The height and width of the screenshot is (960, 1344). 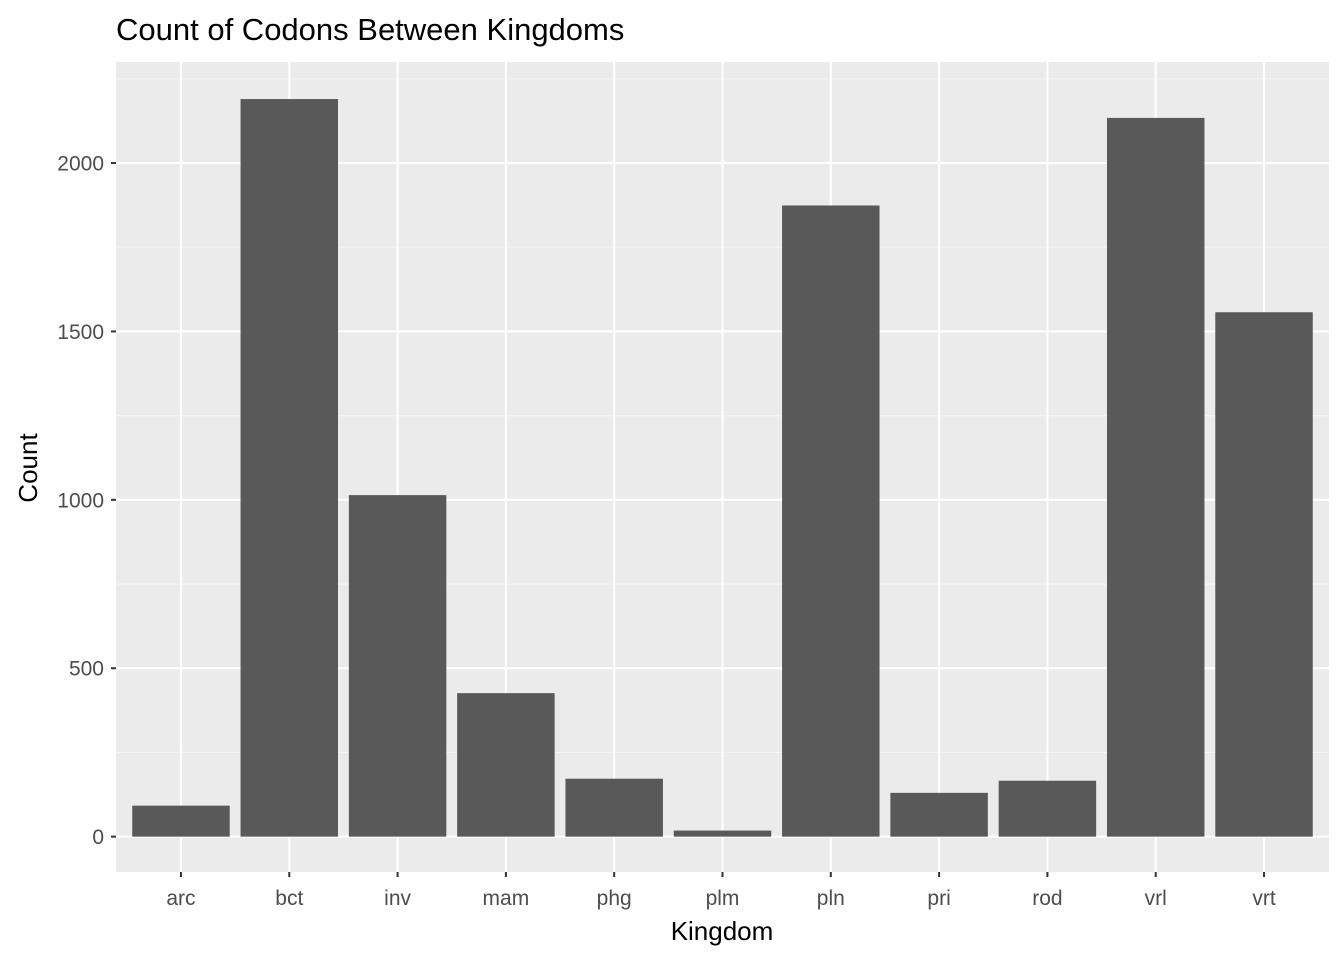 I want to click on y-axis: 0 500 1000 1500 2000, so click(x=86, y=501).